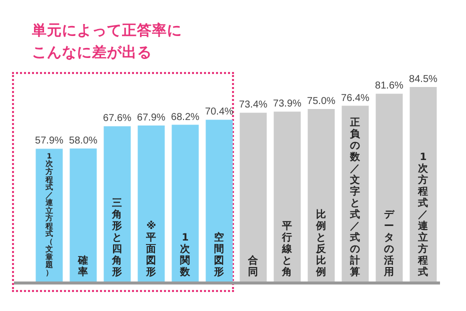  Describe the element at coordinates (150, 249) in the screenshot. I see `x-tick-label: ※平面図形` at that location.